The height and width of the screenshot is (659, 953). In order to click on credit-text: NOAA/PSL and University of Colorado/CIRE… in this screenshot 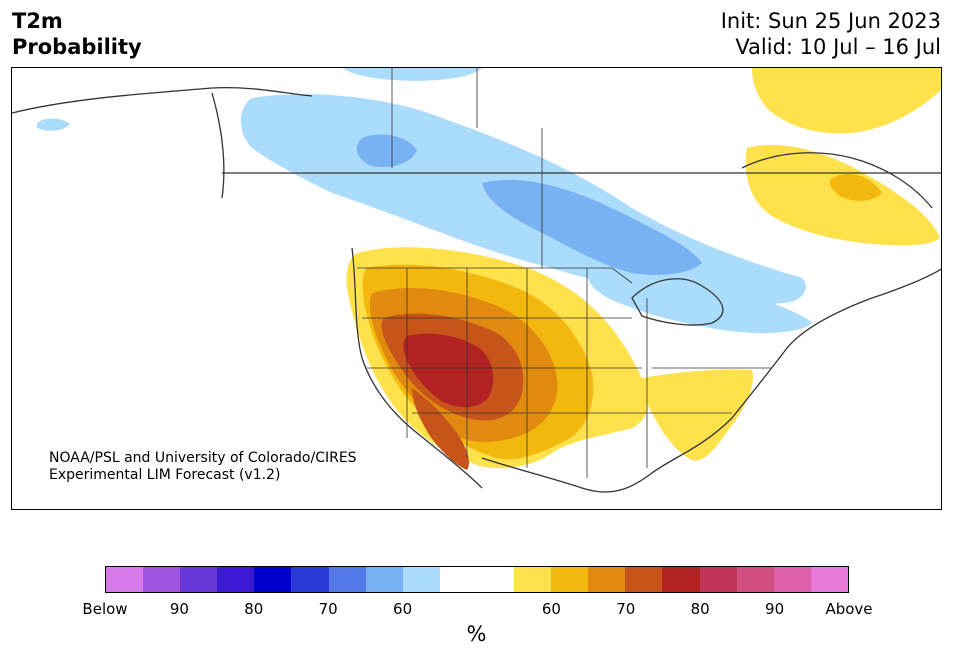, I will do `click(203, 467)`.